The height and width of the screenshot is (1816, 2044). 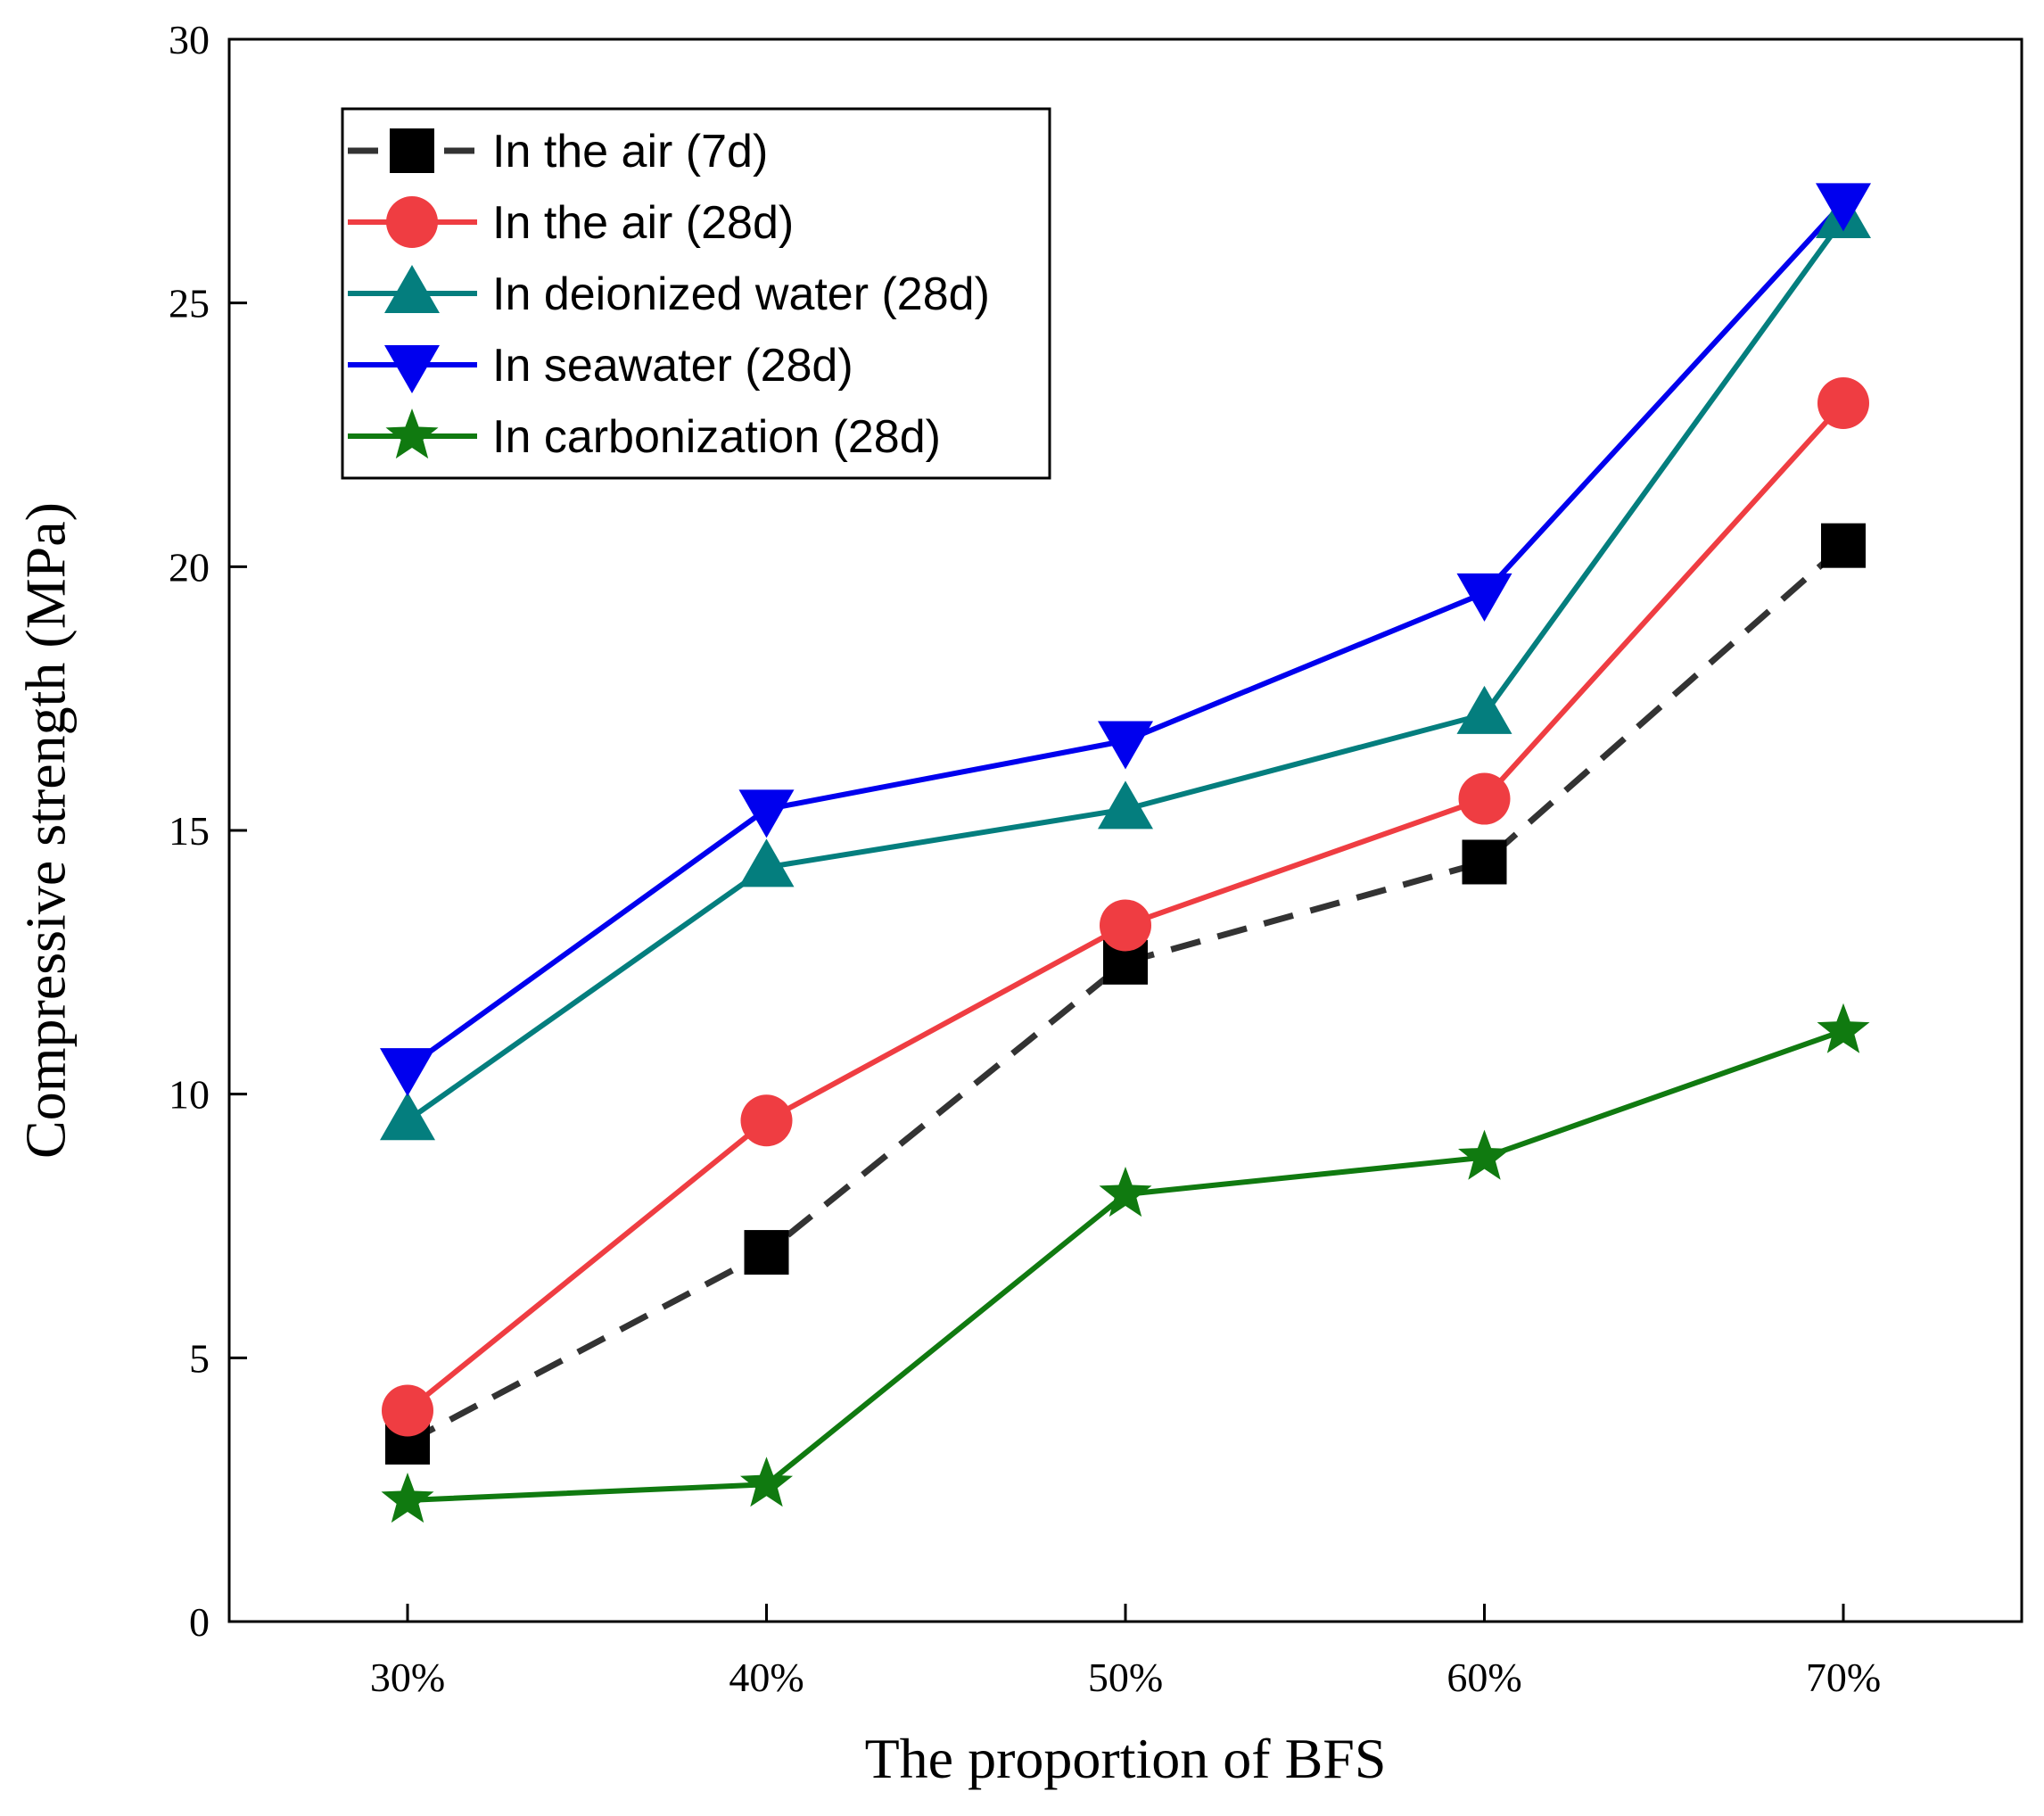 I want to click on data-point-s1-p2, so click(x=767, y=1252).